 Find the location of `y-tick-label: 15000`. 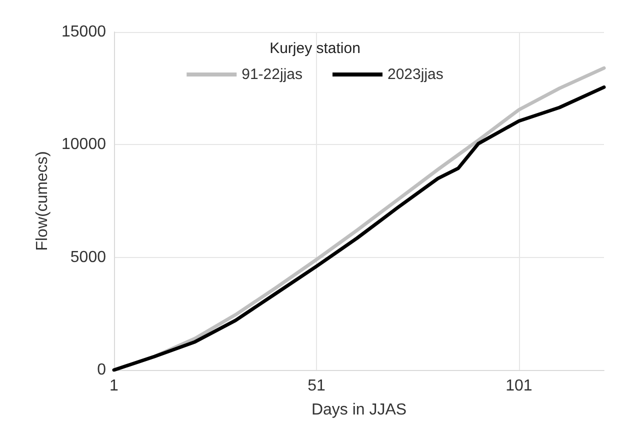

y-tick-label: 15000 is located at coordinates (84, 32).